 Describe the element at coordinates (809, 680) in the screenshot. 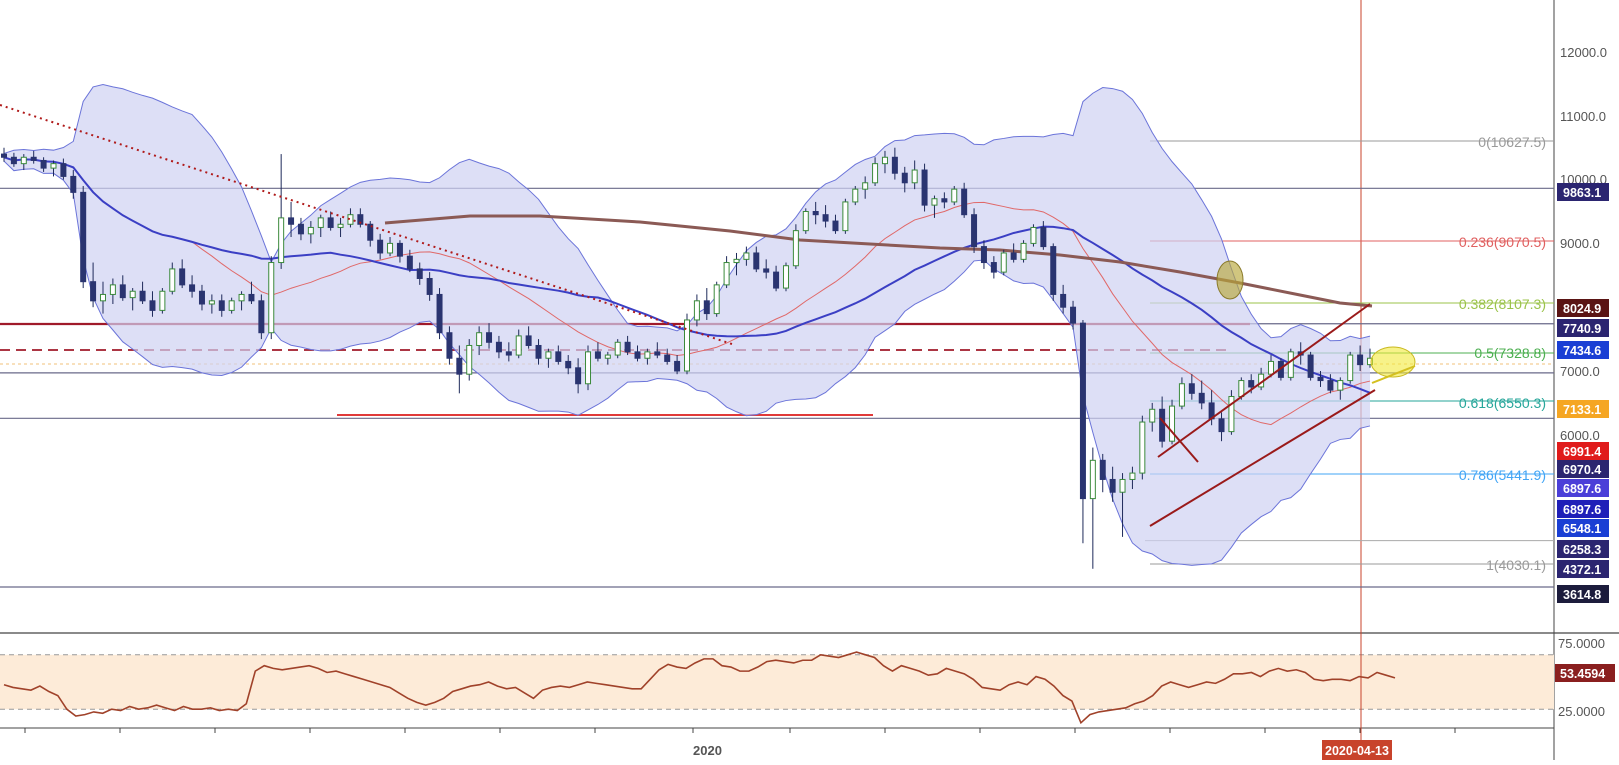

I see `oscillator-panel: 75.0000 25.0000 53.4594` at that location.